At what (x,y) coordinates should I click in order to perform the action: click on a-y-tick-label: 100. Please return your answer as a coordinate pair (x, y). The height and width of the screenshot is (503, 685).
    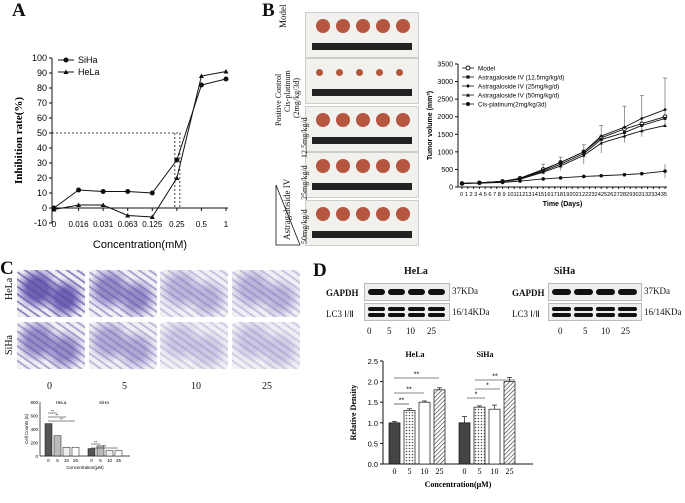
    Looking at the image, I should click on (39, 58).